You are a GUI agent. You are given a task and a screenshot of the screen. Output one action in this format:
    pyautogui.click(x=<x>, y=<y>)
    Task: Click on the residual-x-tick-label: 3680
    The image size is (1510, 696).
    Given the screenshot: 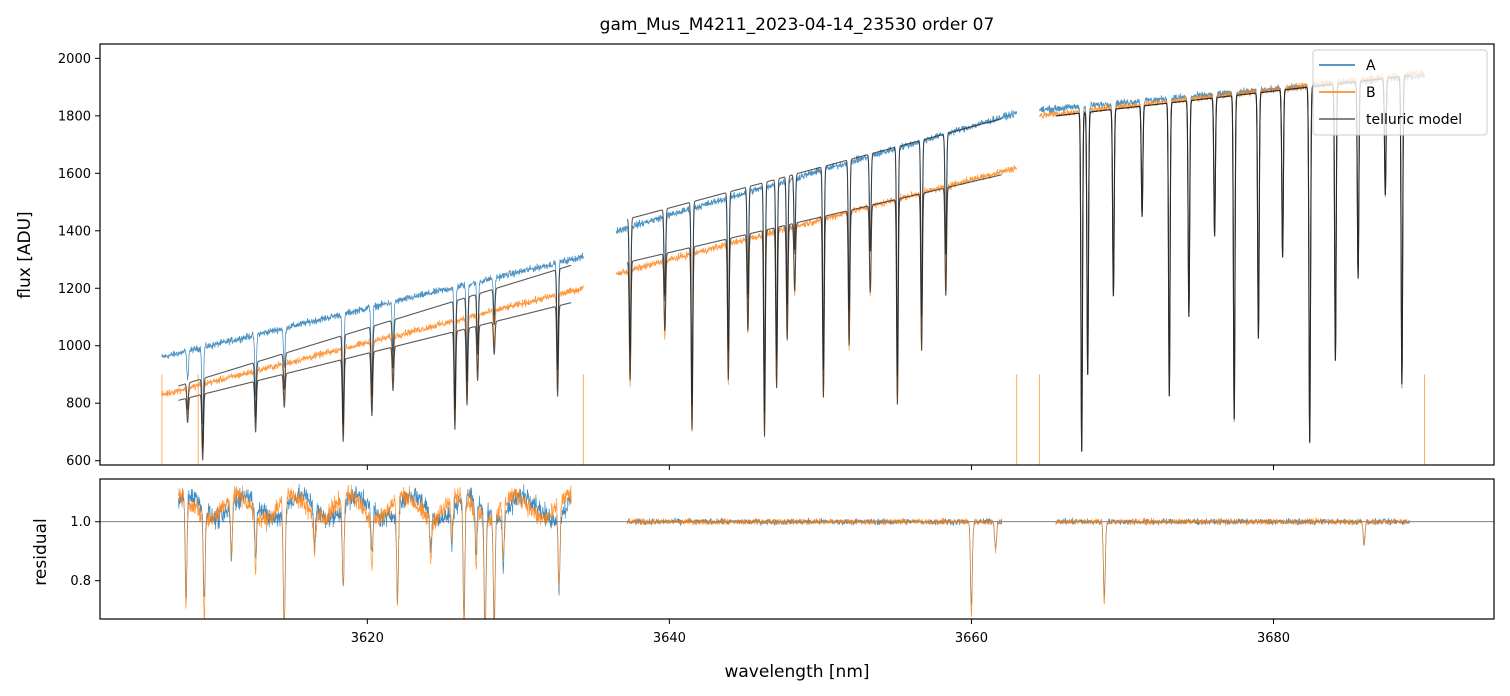 What is the action you would take?
    pyautogui.click(x=1273, y=638)
    